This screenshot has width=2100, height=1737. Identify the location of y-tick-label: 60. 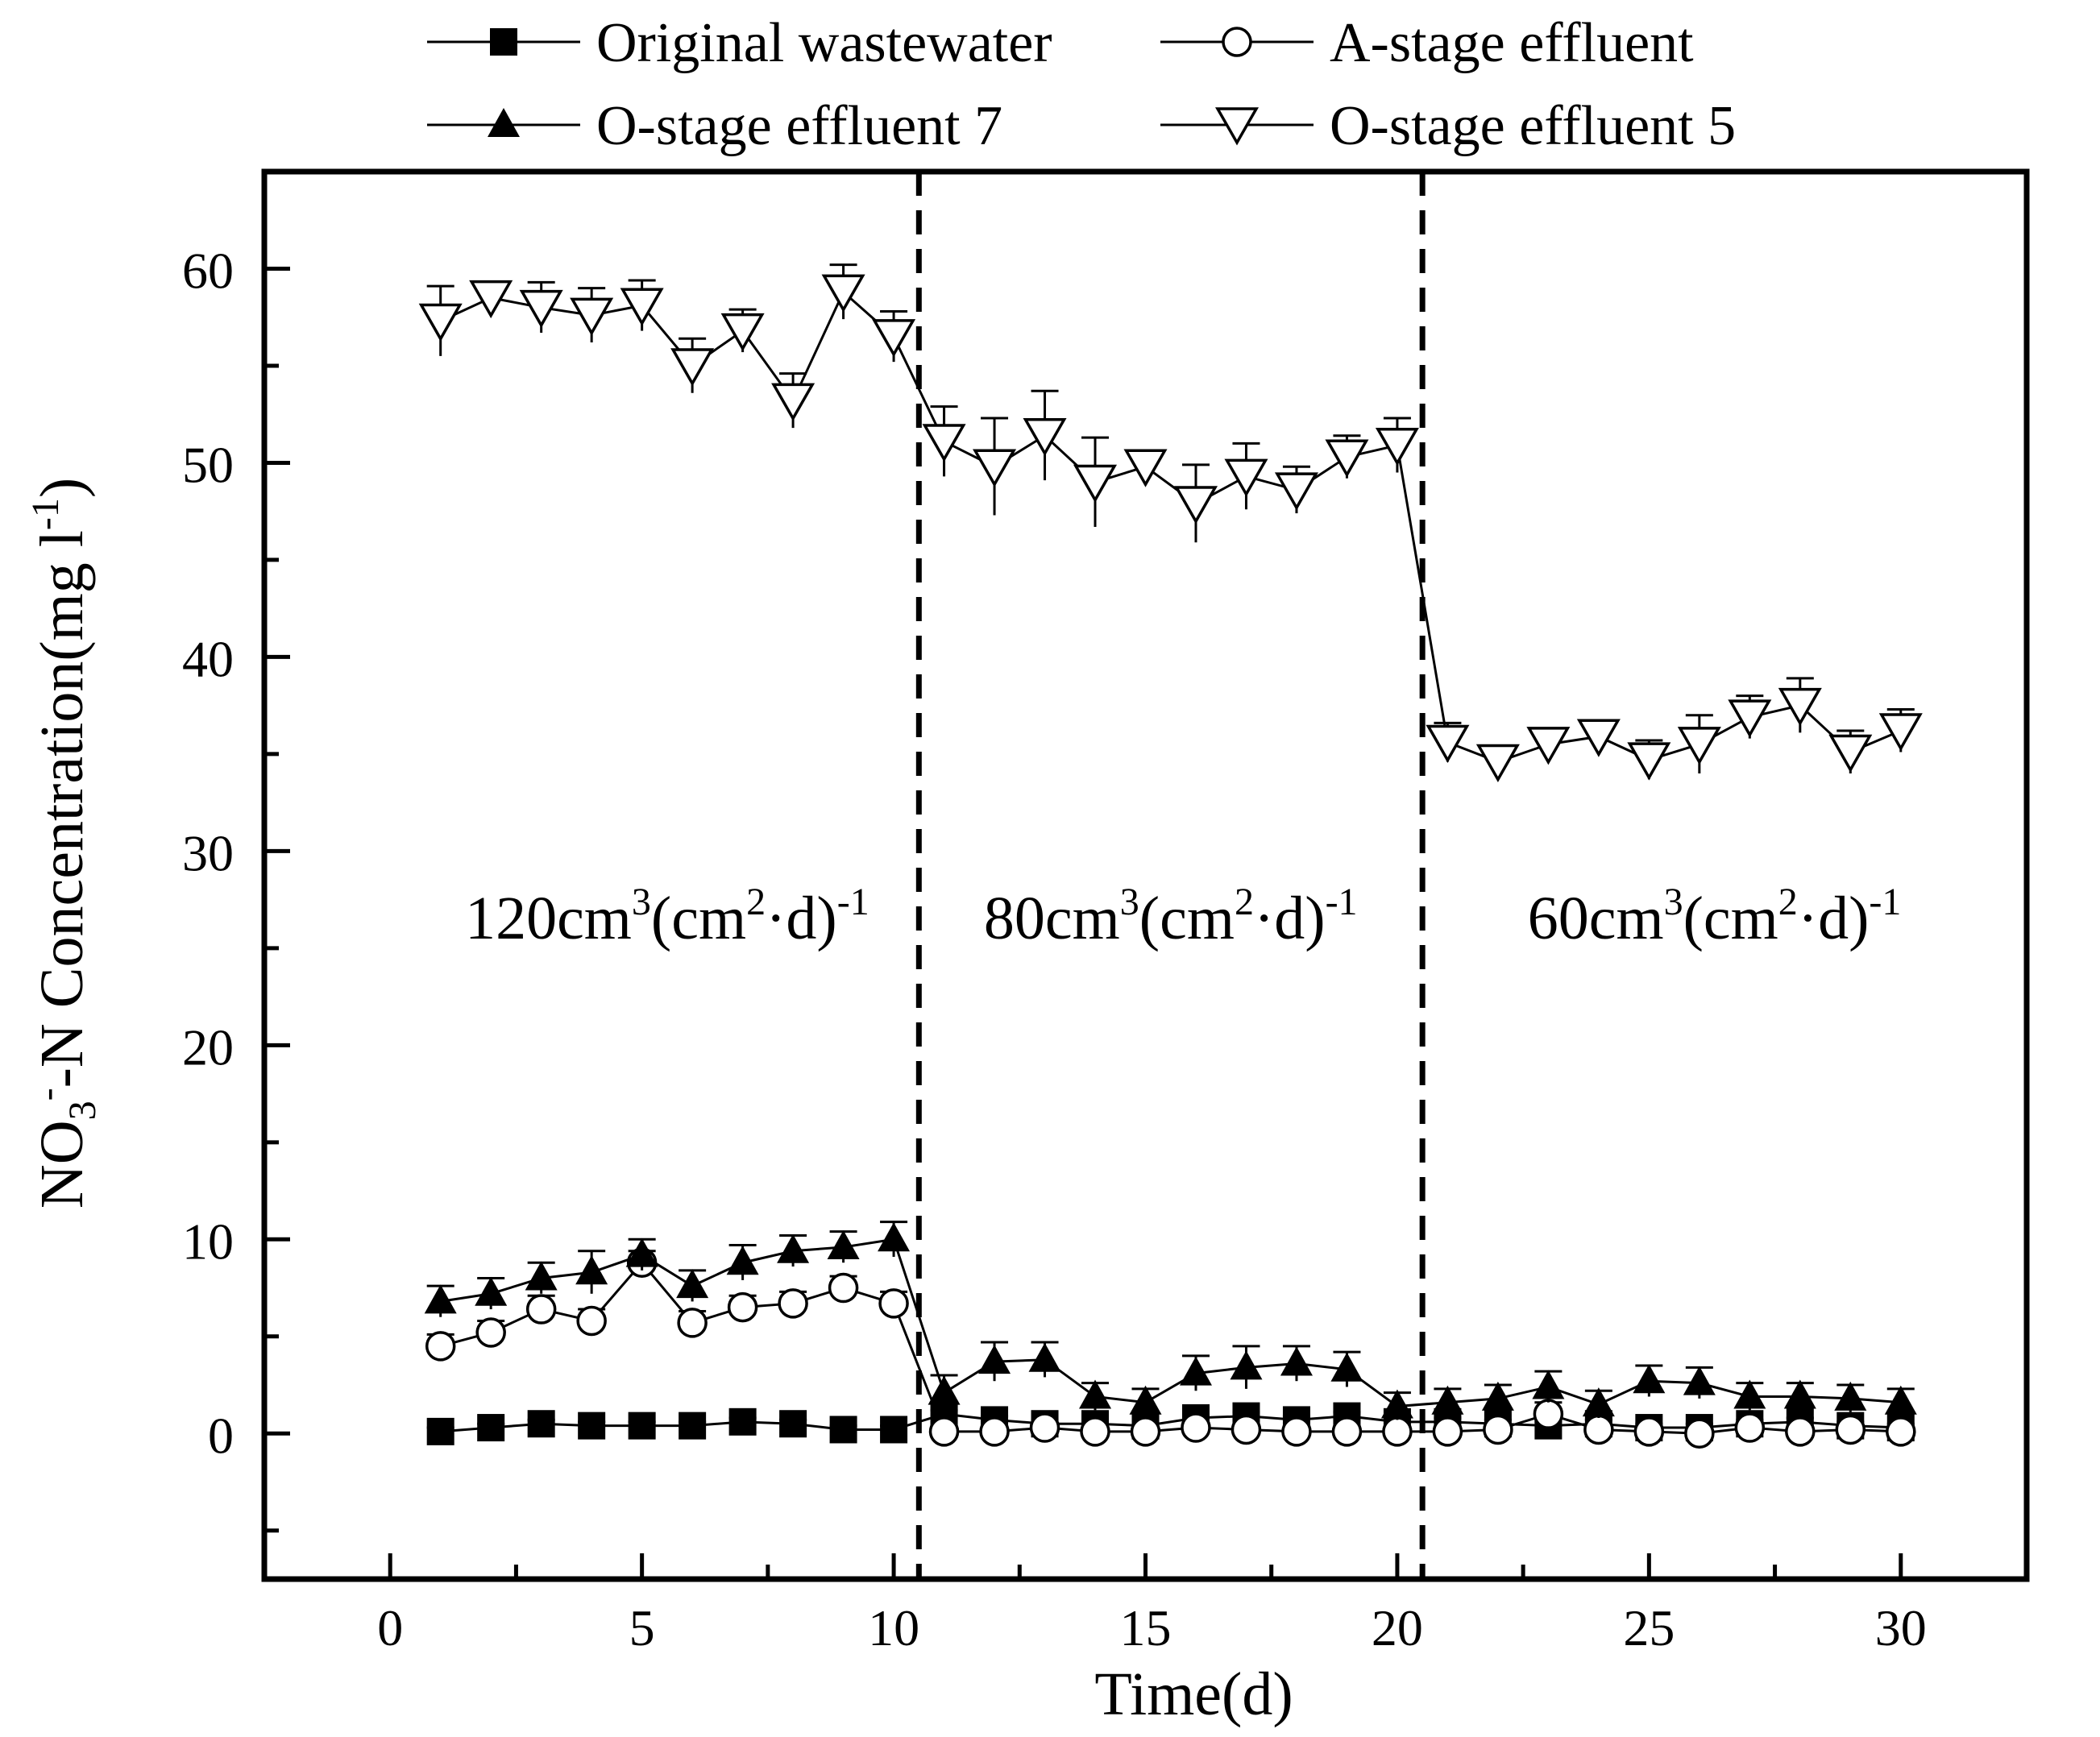
(208, 270).